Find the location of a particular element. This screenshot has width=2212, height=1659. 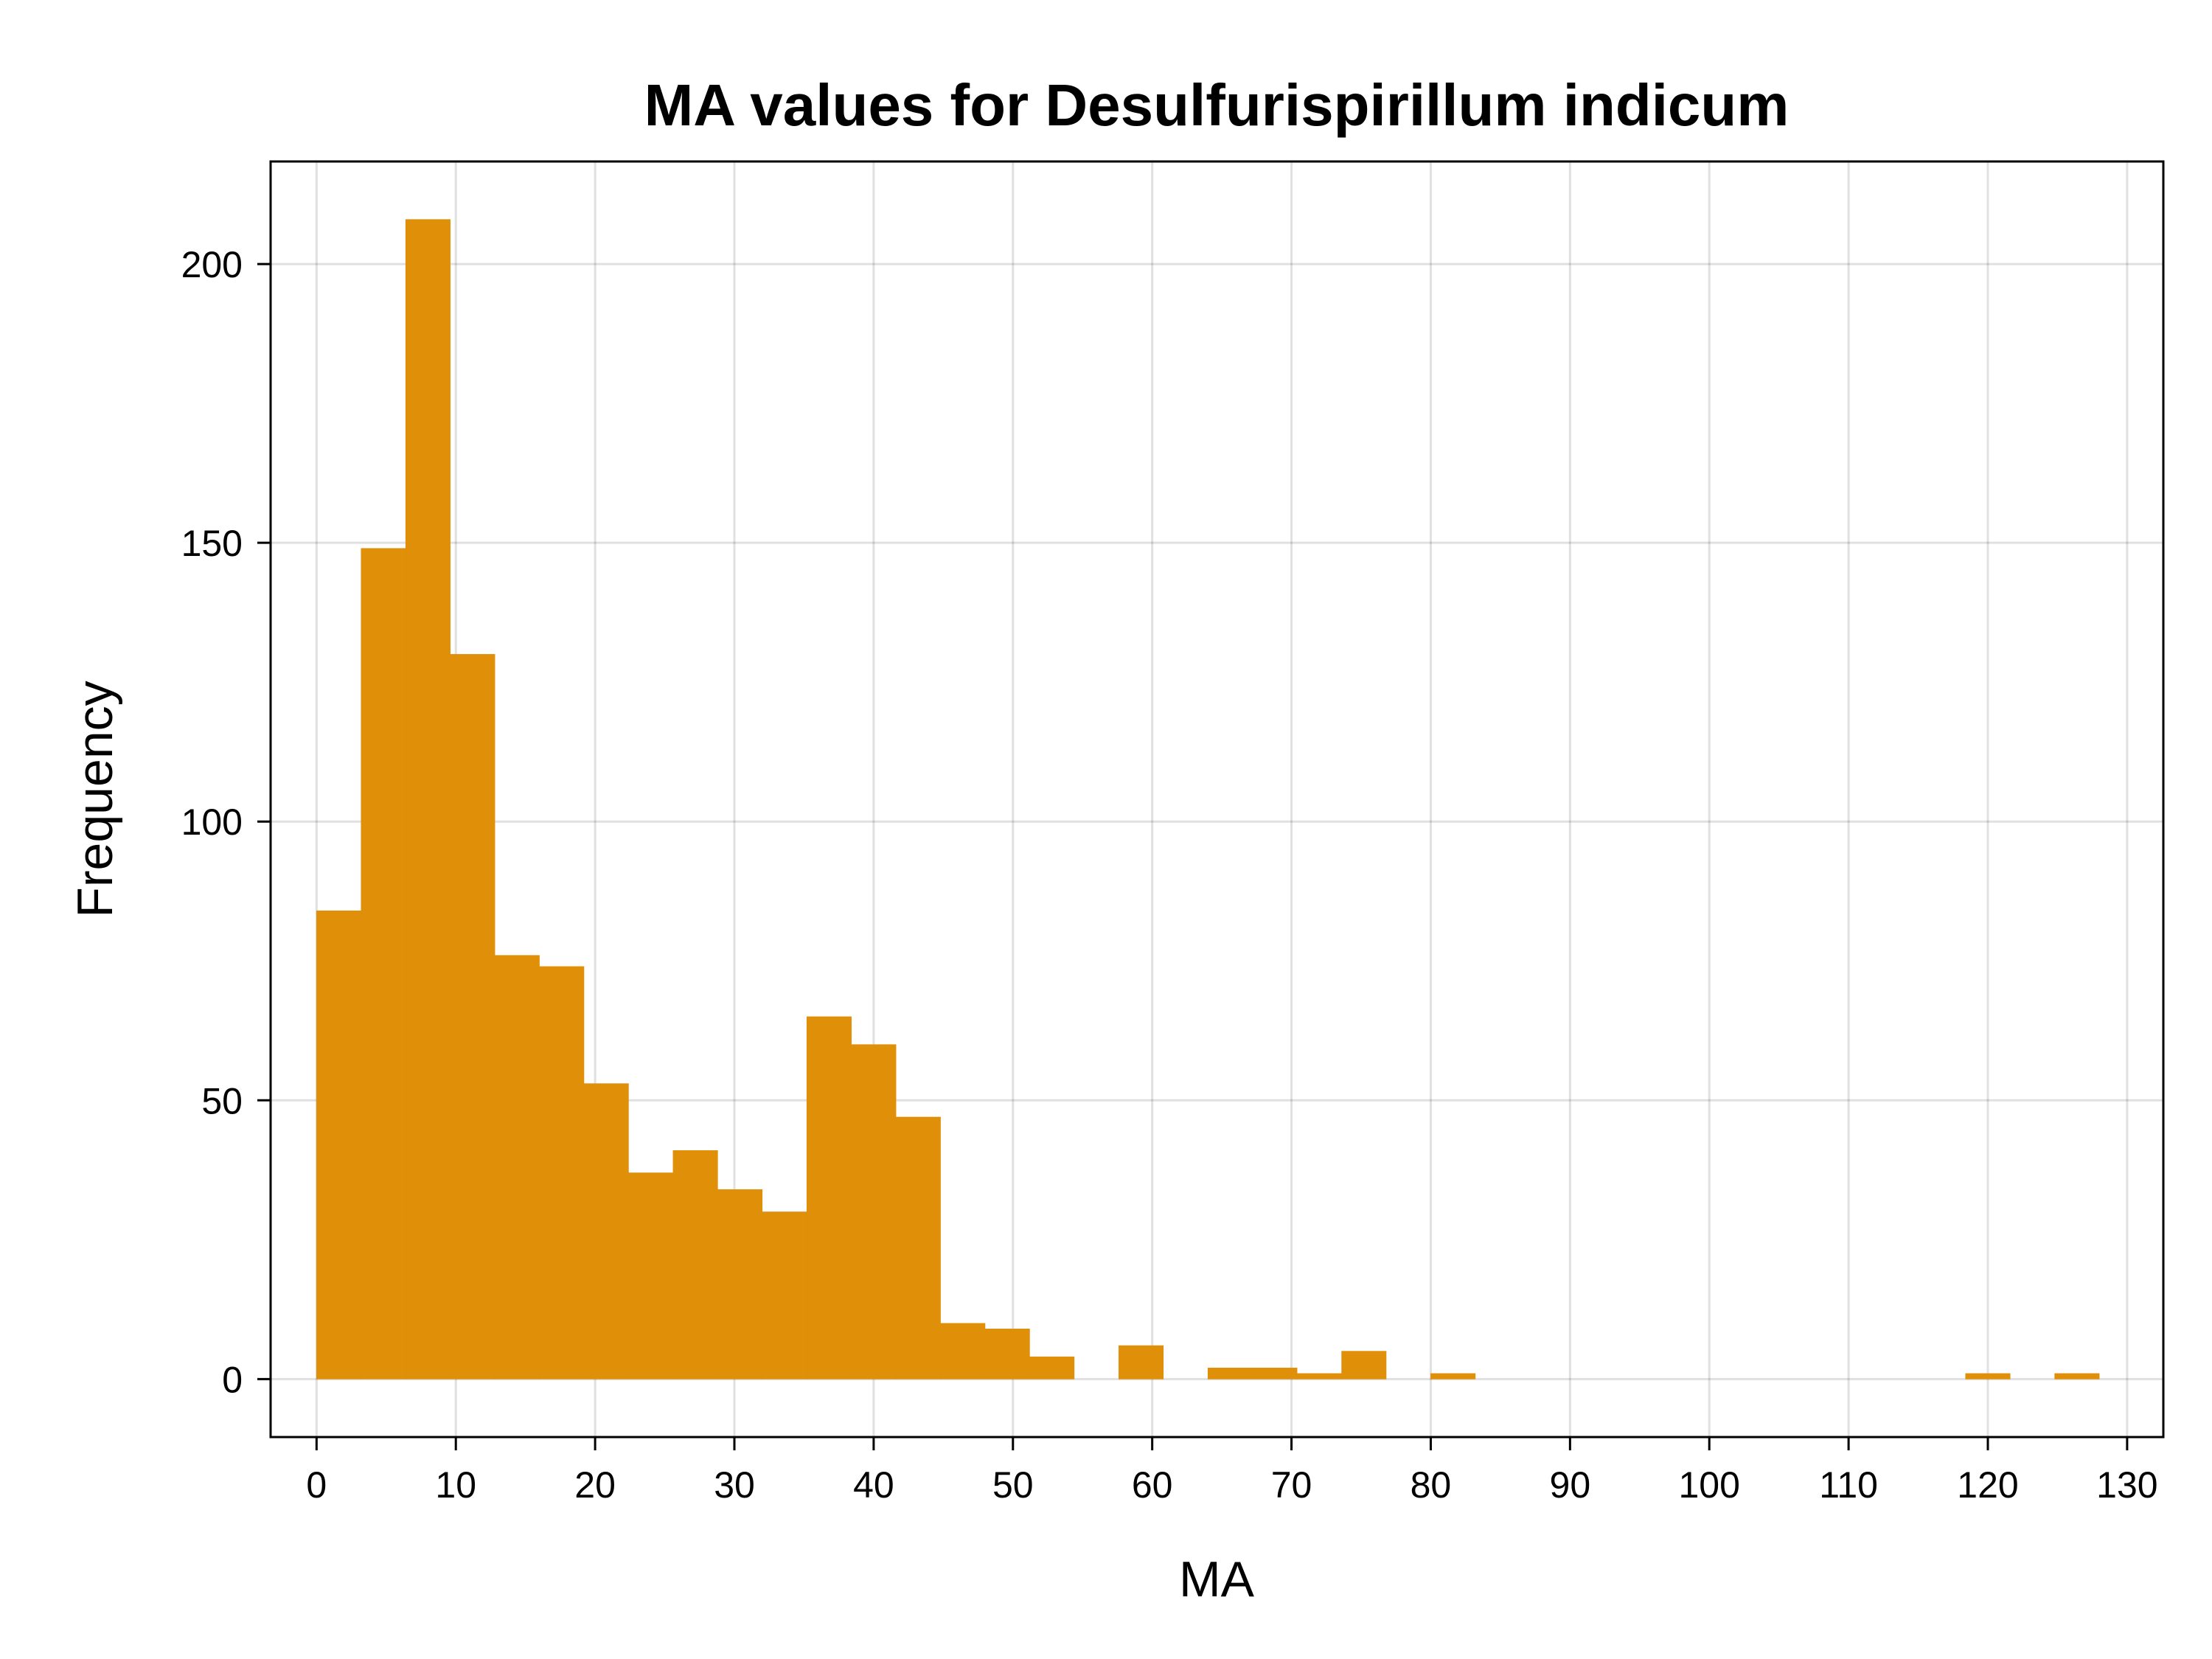

x-tick-label: 30 is located at coordinates (734, 1485).